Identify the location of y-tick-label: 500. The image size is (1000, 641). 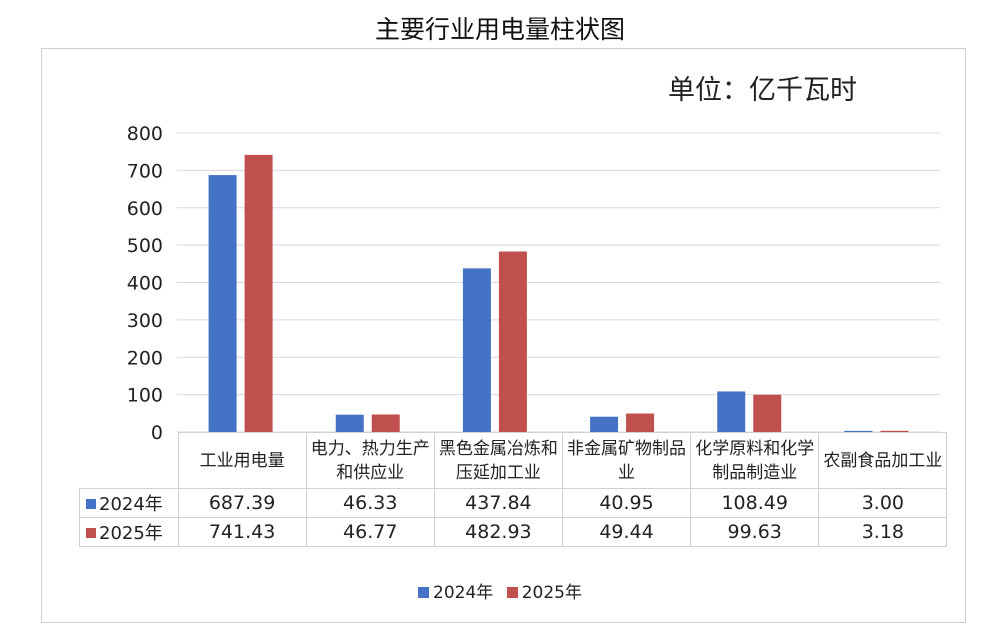
(145, 246).